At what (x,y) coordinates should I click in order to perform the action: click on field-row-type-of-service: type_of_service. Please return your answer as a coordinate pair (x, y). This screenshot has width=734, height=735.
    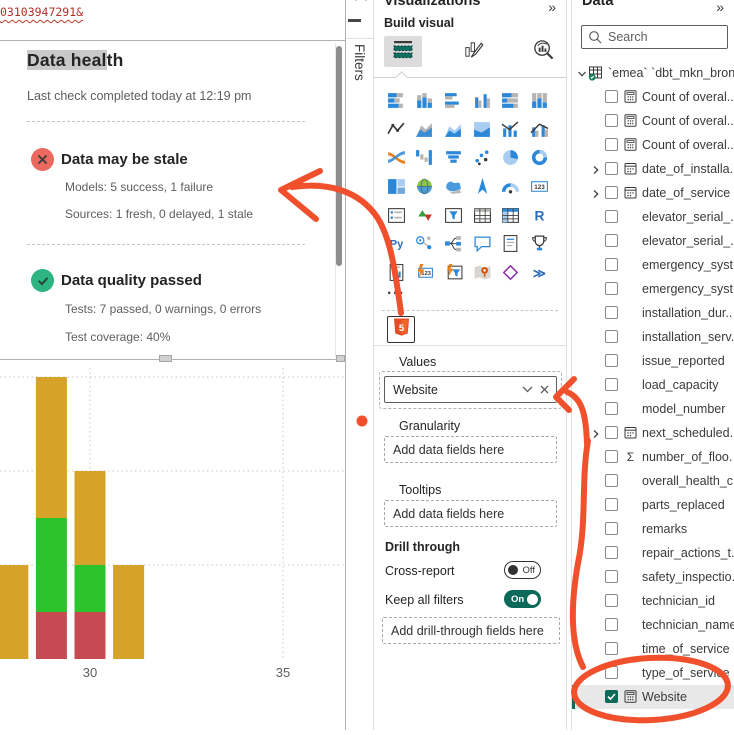
    Looking at the image, I should click on (653, 673).